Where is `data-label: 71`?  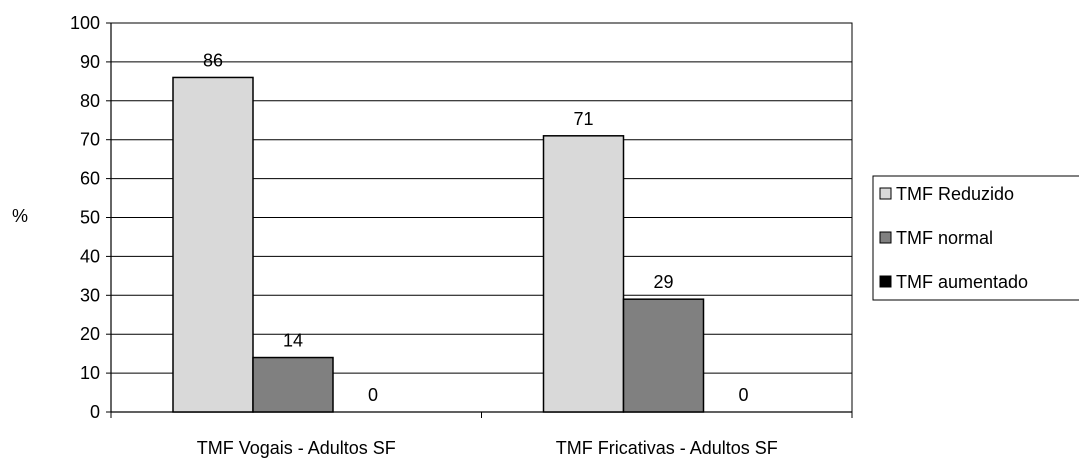
data-label: 71 is located at coordinates (583, 119).